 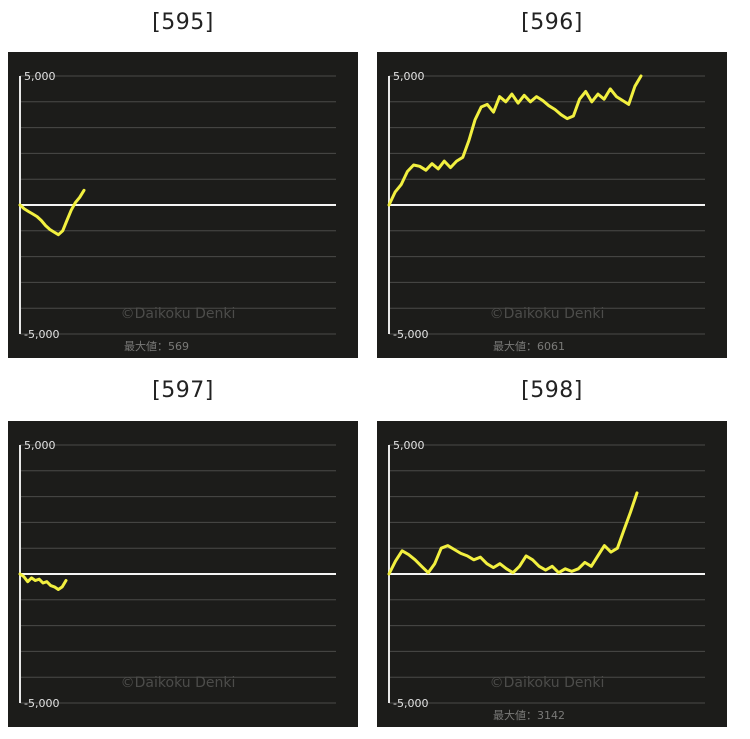 What do you see at coordinates (552, 390) in the screenshot?
I see `chart-title-598: [598]` at bounding box center [552, 390].